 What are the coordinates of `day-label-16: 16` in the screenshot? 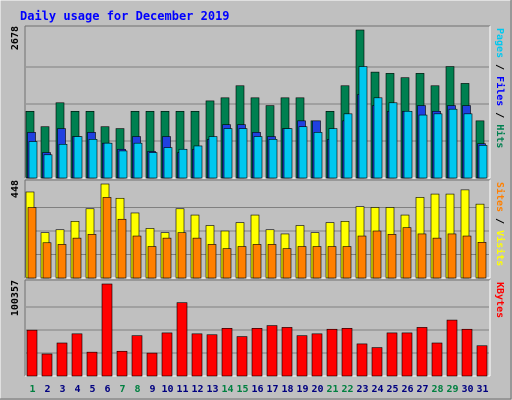 It's located at (257, 389).